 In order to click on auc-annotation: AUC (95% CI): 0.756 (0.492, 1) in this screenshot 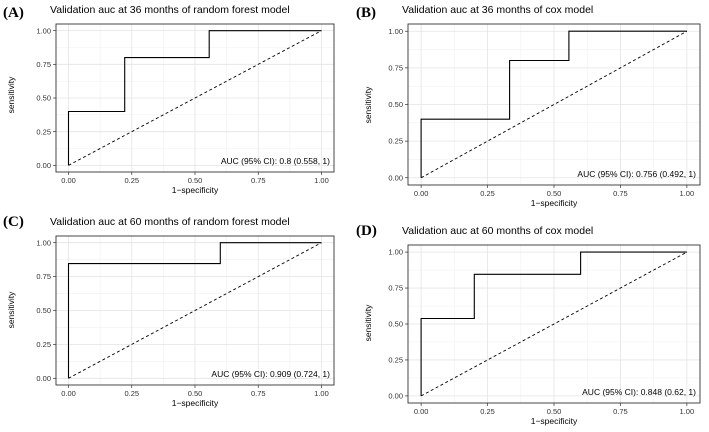, I will do `click(636, 174)`.